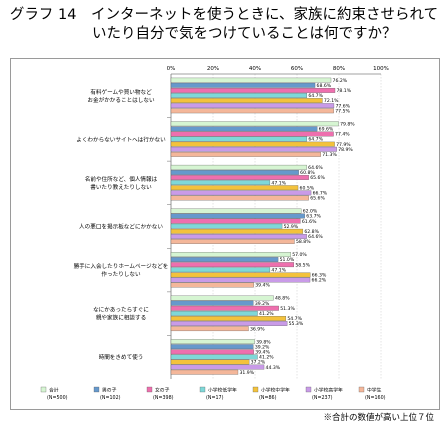 This screenshot has height=439, width=448. Describe the element at coordinates (315, 237) in the screenshot. I see `data-label: 64.6%` at that location.